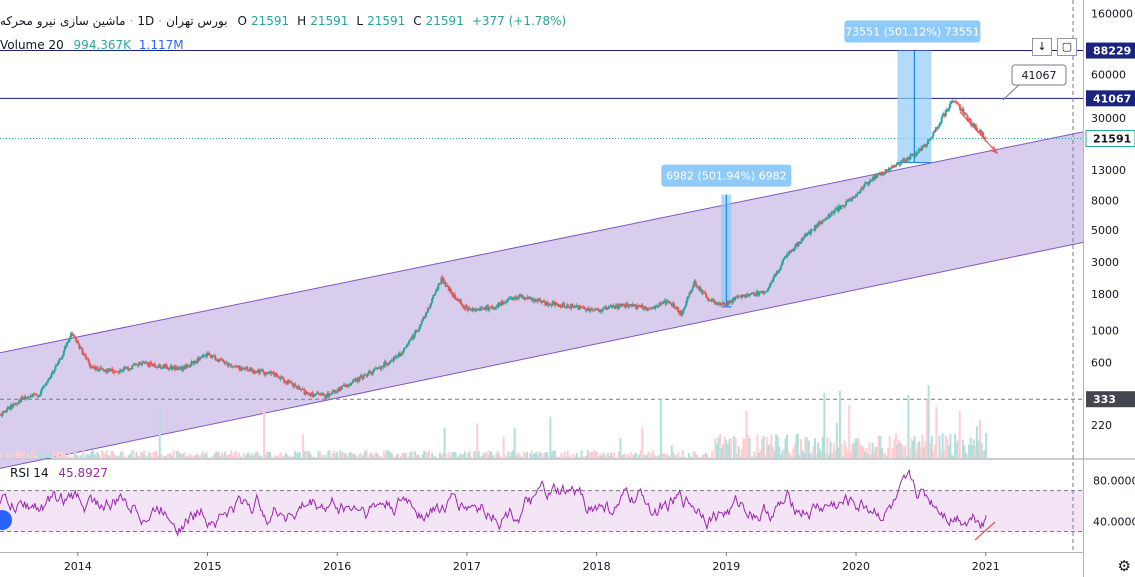 This screenshot has width=1135, height=577. What do you see at coordinates (6, 520) in the screenshot?
I see `navigate-icon` at bounding box center [6, 520].